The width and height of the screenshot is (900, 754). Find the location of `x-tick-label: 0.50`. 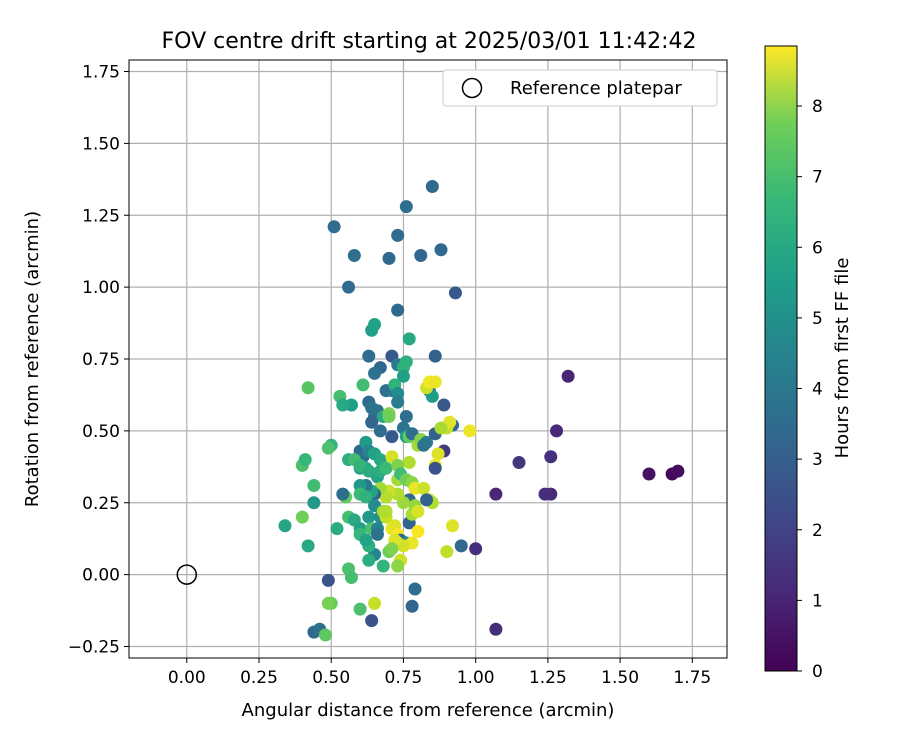

x-tick-label: 0.50 is located at coordinates (331, 678).